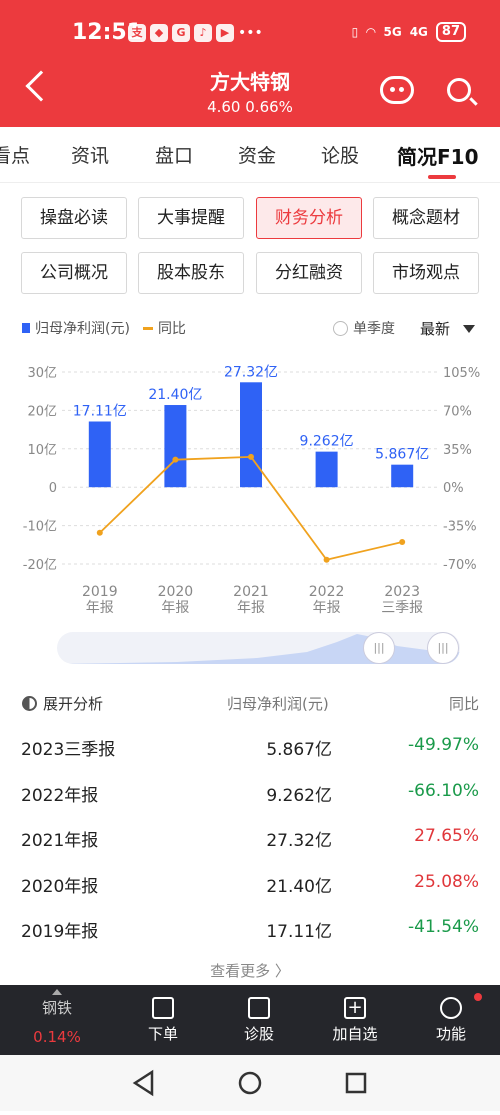 Image resolution: width=500 pixels, height=1115 pixels. Describe the element at coordinates (379, 648) in the screenshot. I see `range-handle-left: |||` at that location.